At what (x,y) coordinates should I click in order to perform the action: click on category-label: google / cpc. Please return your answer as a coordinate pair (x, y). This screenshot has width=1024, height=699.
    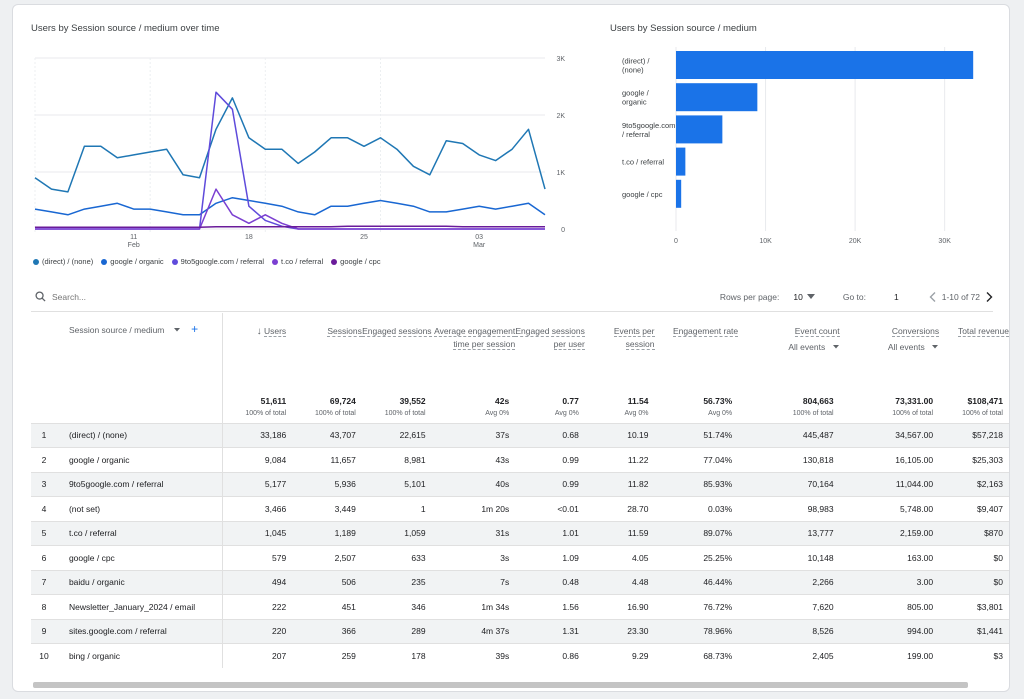
    Looking at the image, I should click on (642, 194).